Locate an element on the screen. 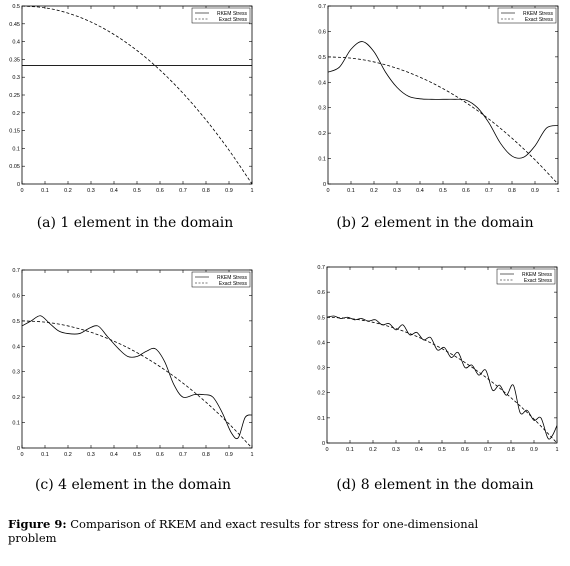 This screenshot has width=570, height=566. caption-b: (b) 2 element in the domain is located at coordinates (435, 223).